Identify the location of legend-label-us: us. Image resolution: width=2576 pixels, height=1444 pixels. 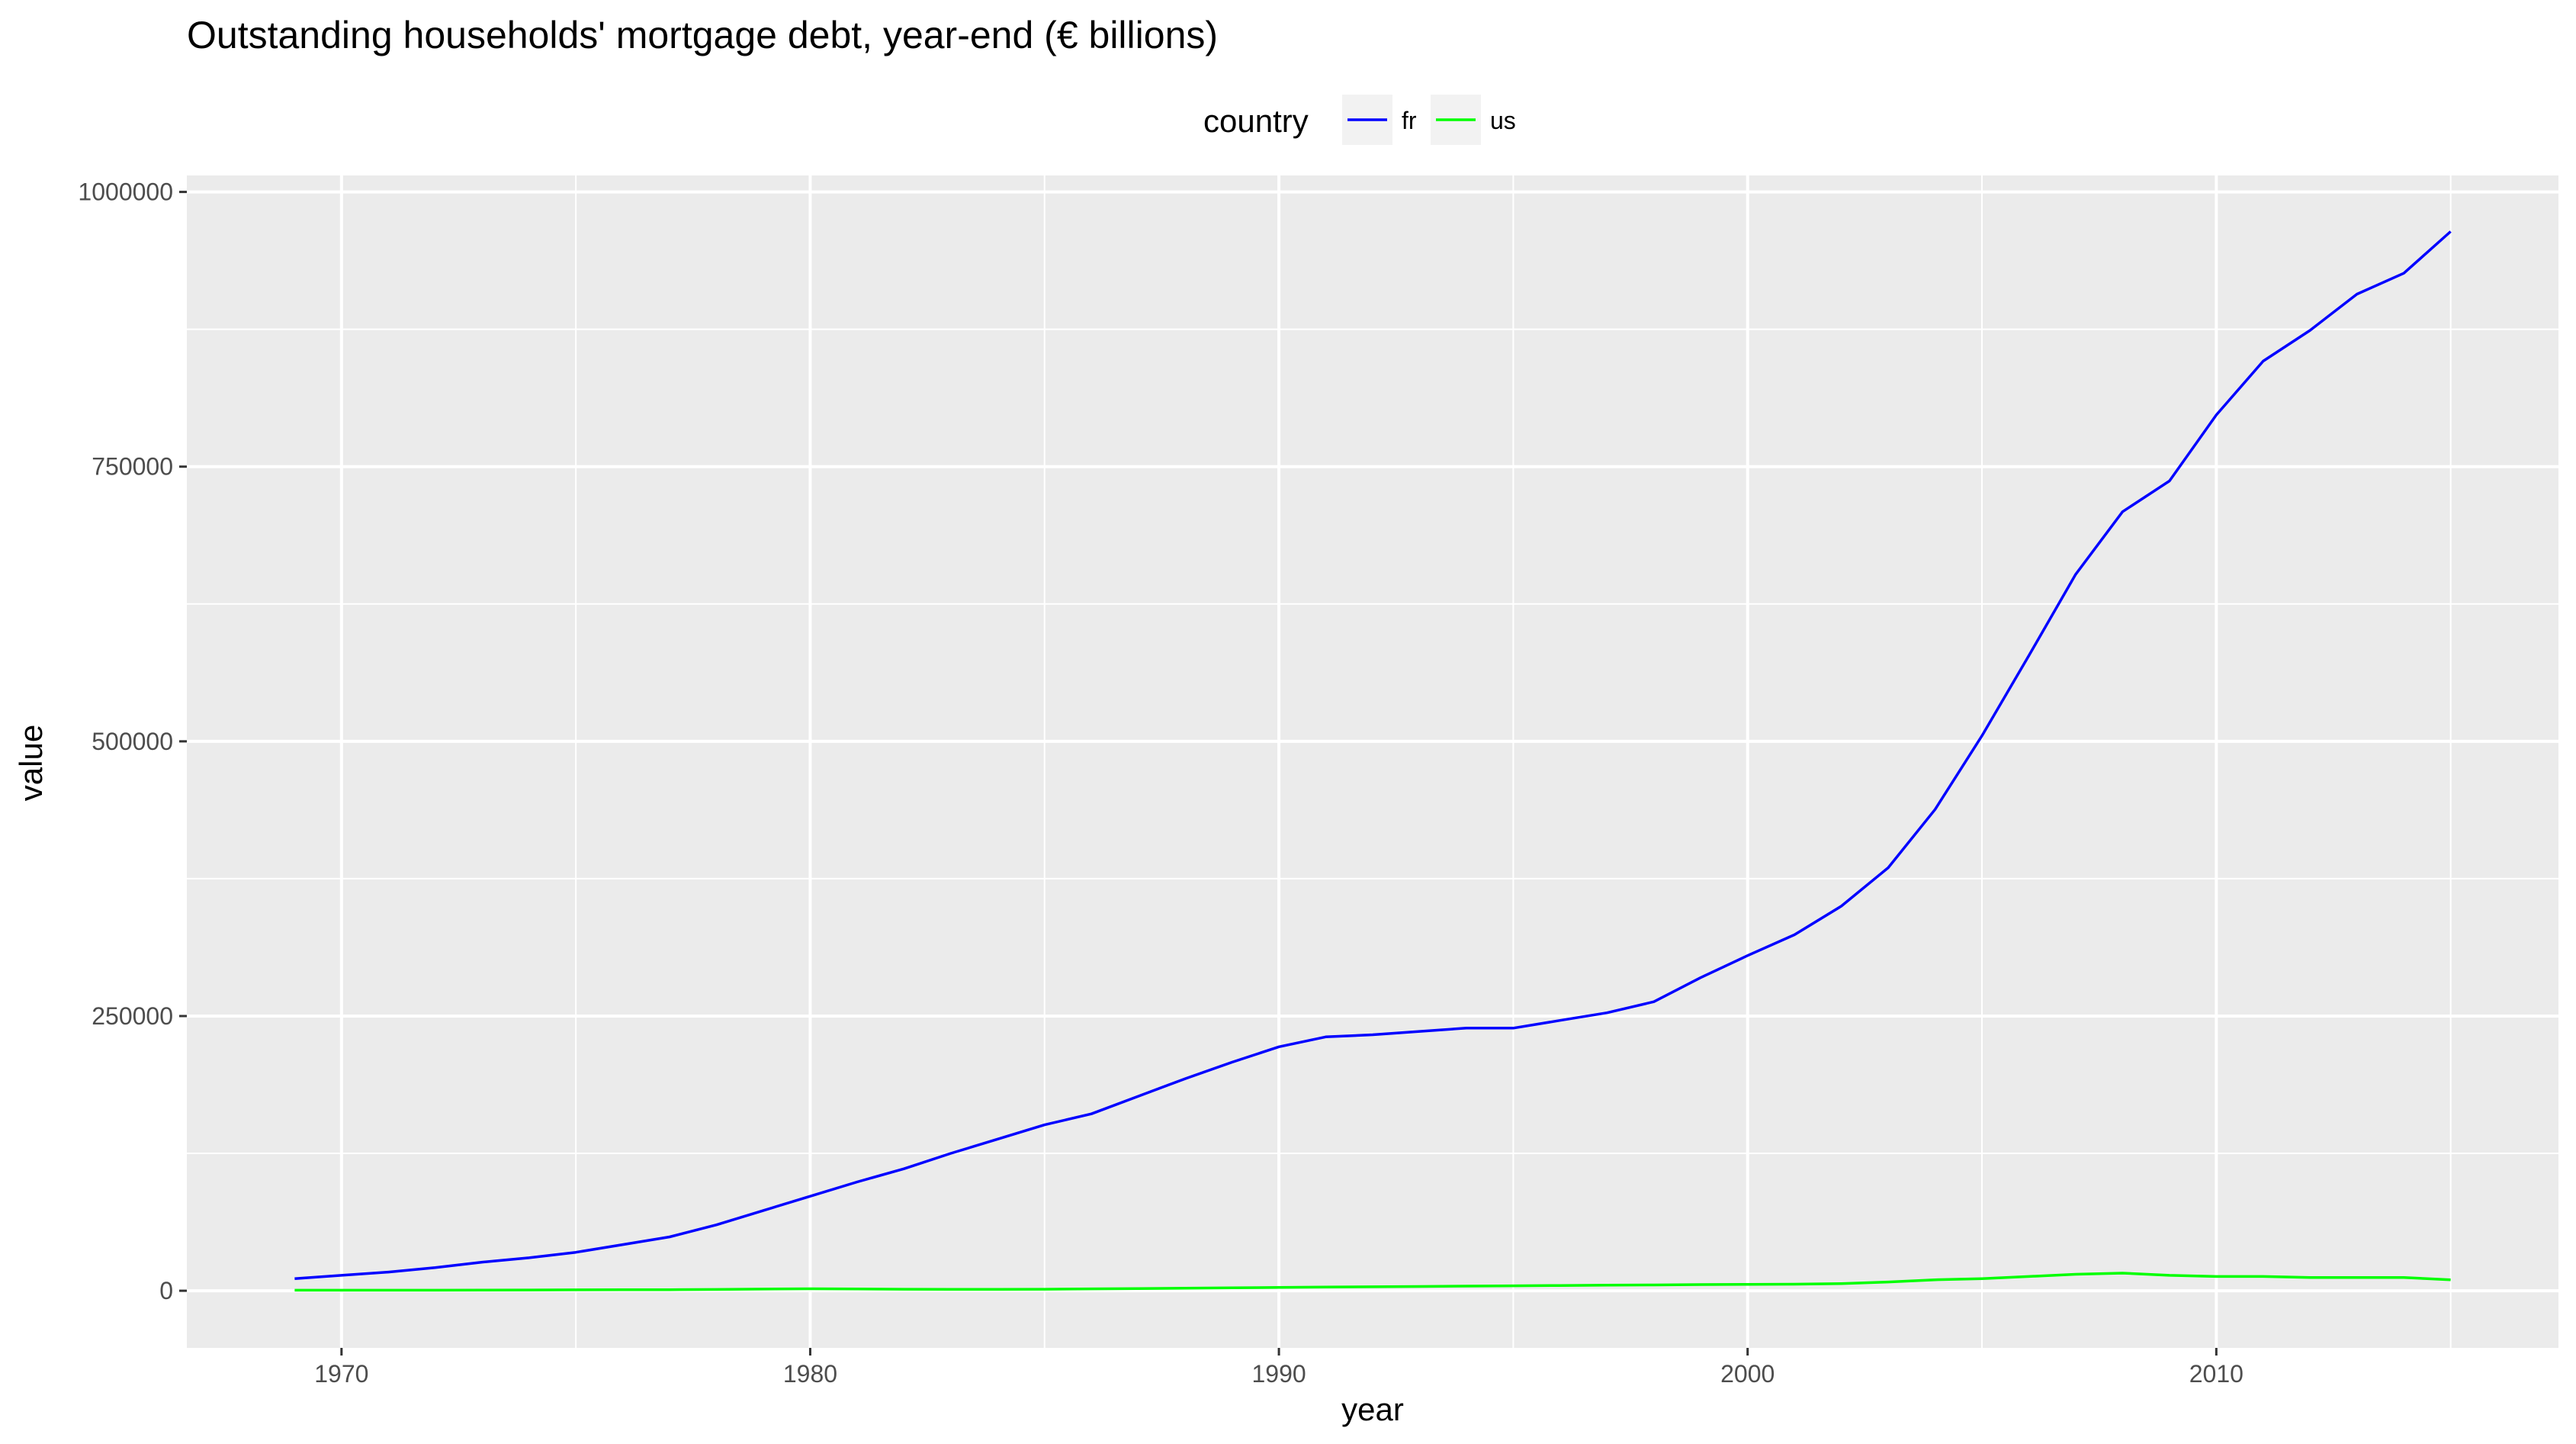
(1503, 121).